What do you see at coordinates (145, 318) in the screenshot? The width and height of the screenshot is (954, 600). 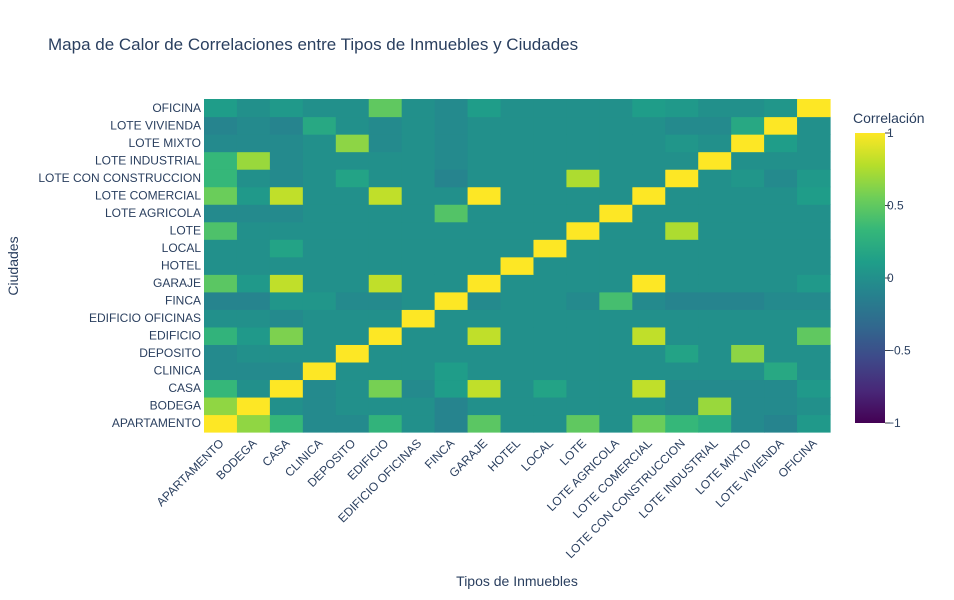 I see `y-tick-label: EDIFICIO OFICINAS` at bounding box center [145, 318].